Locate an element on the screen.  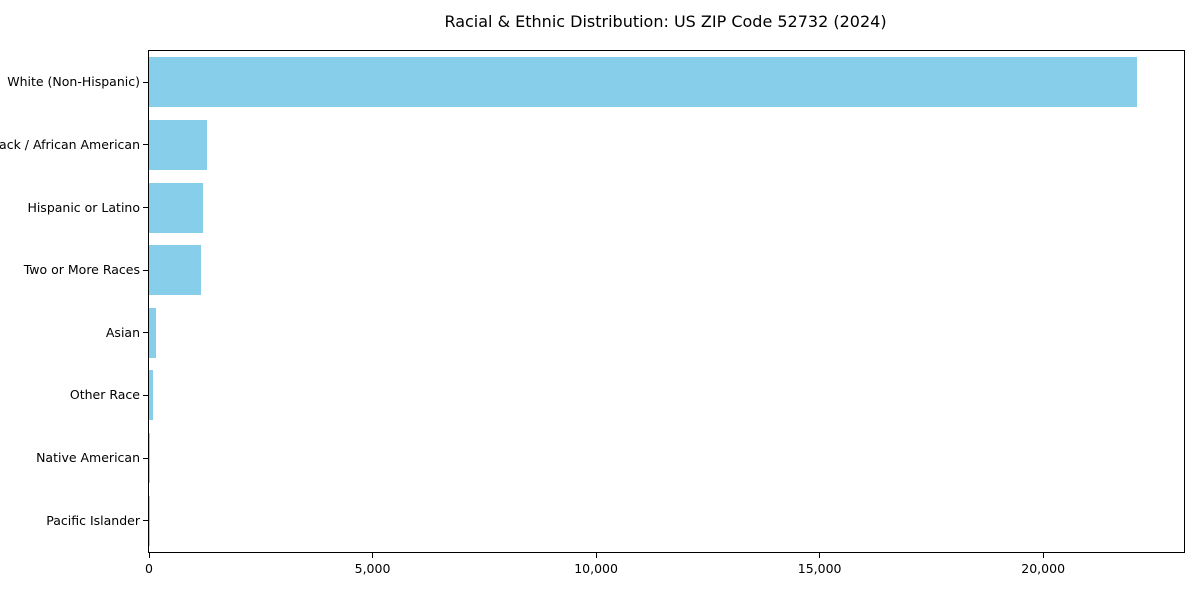
y-axis-category-label: White (Non-Hispanic) is located at coordinates (73, 82).